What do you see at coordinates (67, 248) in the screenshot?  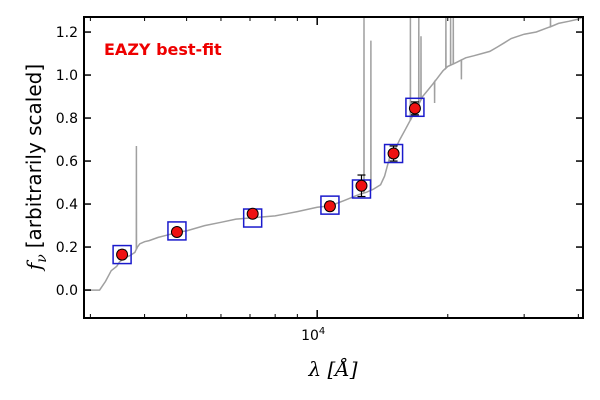 I see `y-tick-label-1: 0.2` at bounding box center [67, 248].